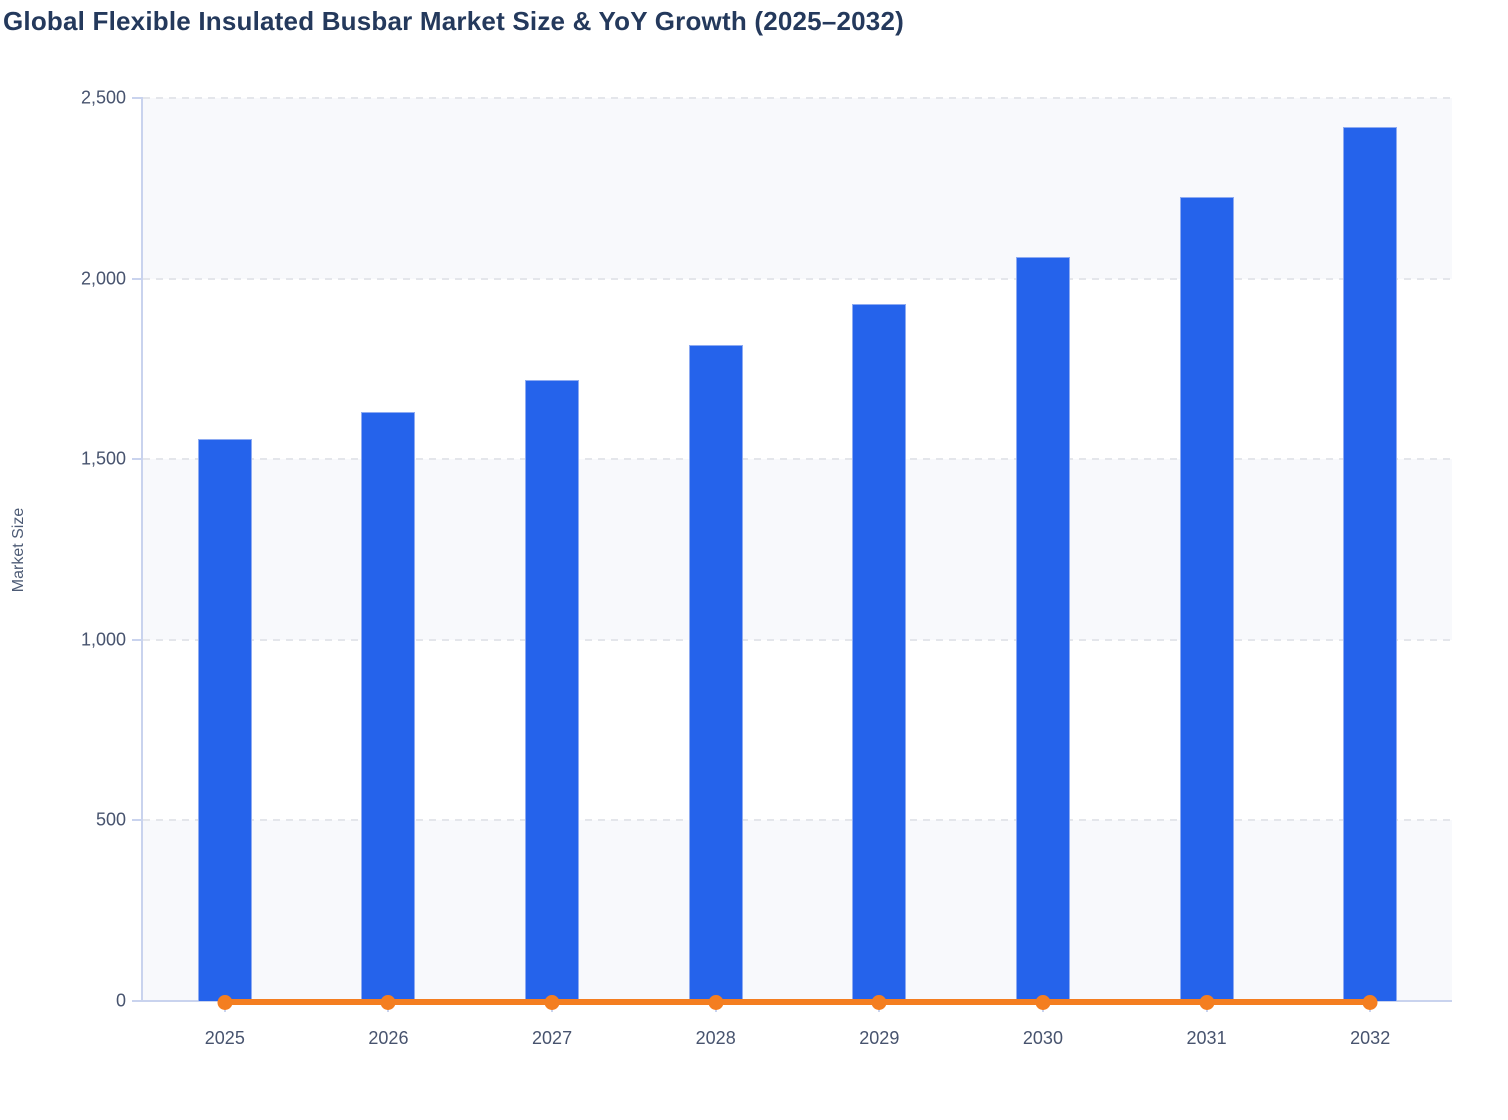  Describe the element at coordinates (110, 819) in the screenshot. I see `y-tick-label-500: 500` at that location.